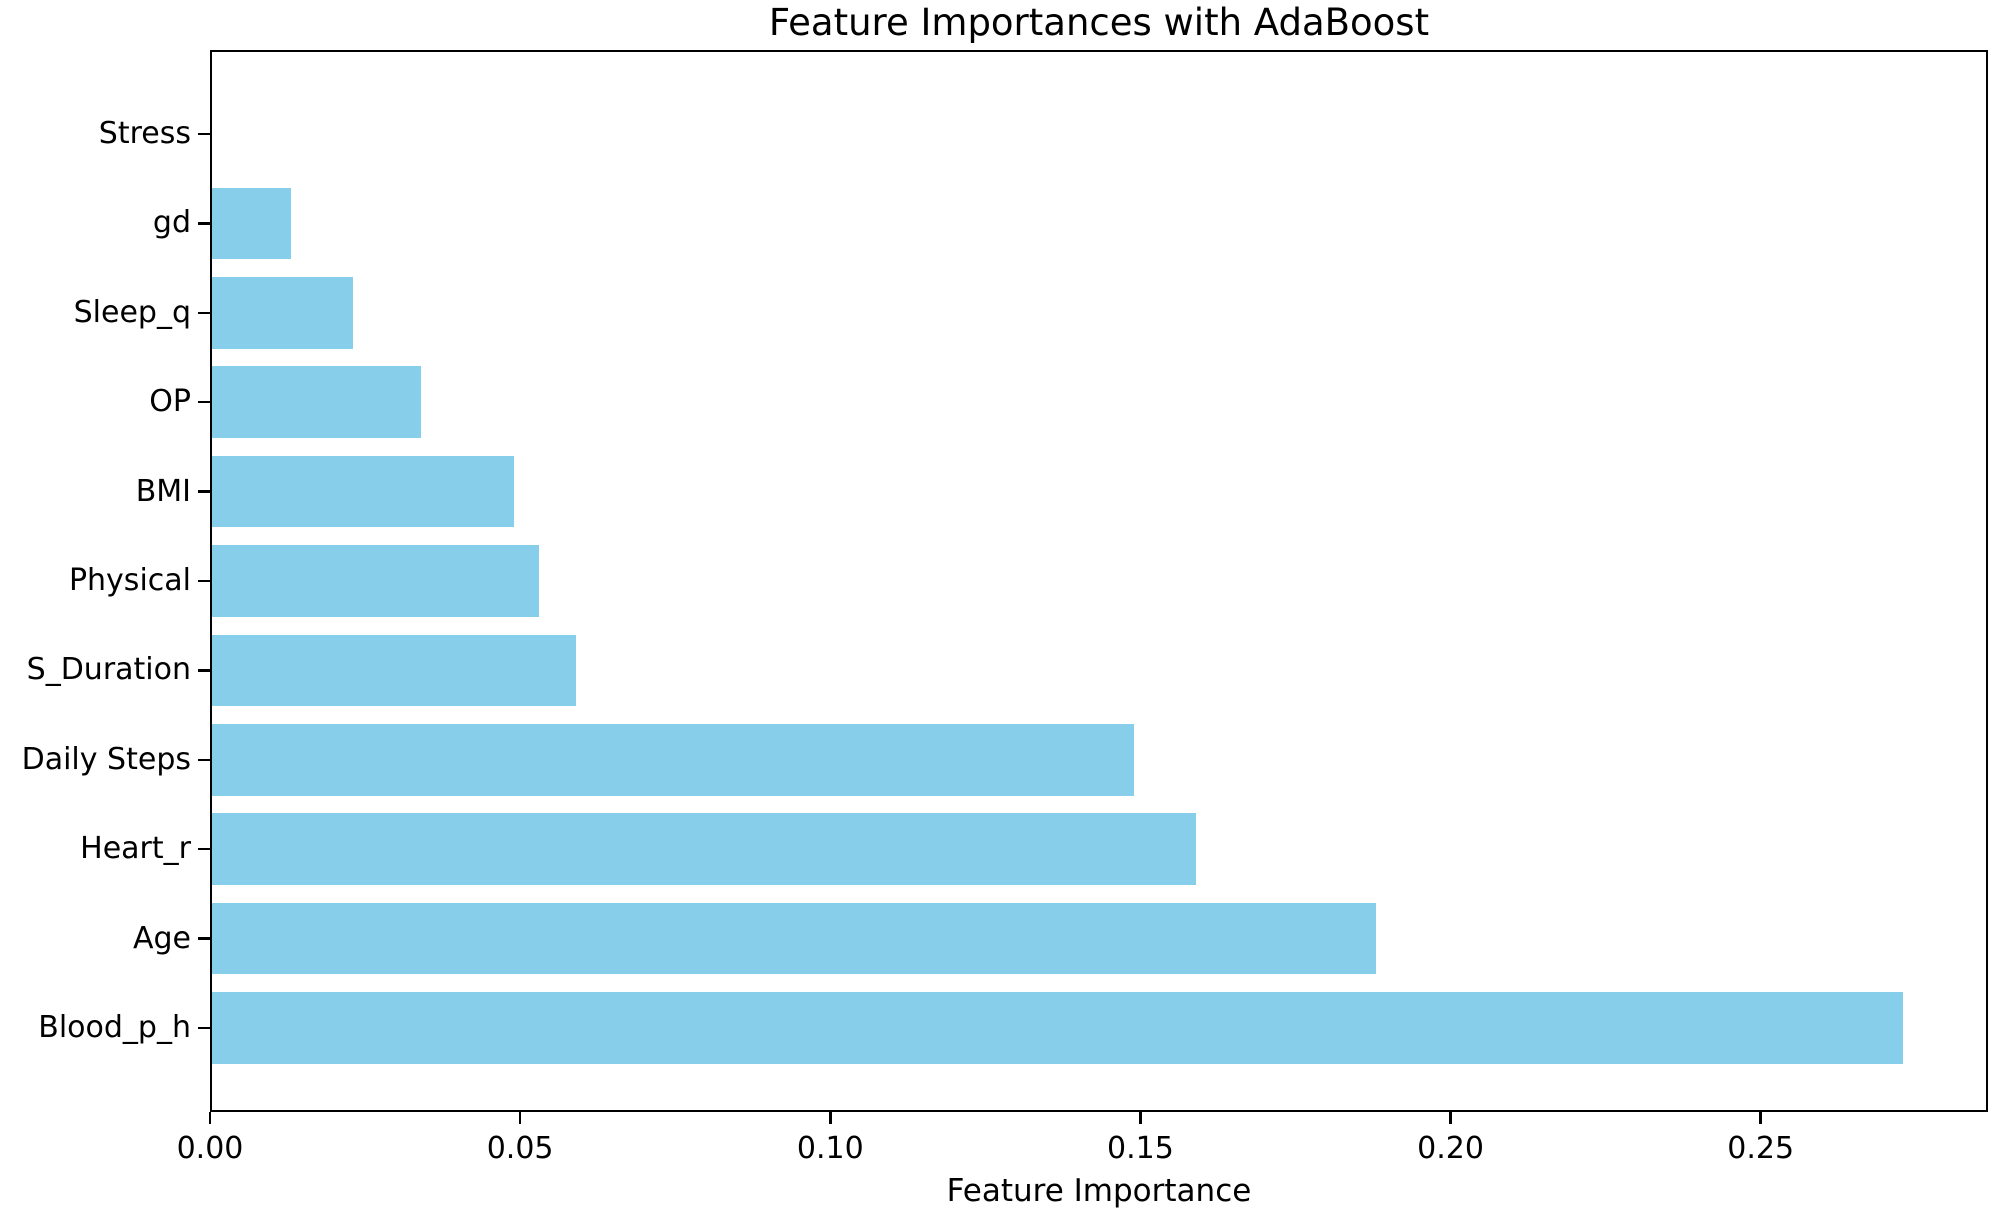 This screenshot has height=1214, width=2000. What do you see at coordinates (170, 402) in the screenshot?
I see `y-tick-label-op: OP` at bounding box center [170, 402].